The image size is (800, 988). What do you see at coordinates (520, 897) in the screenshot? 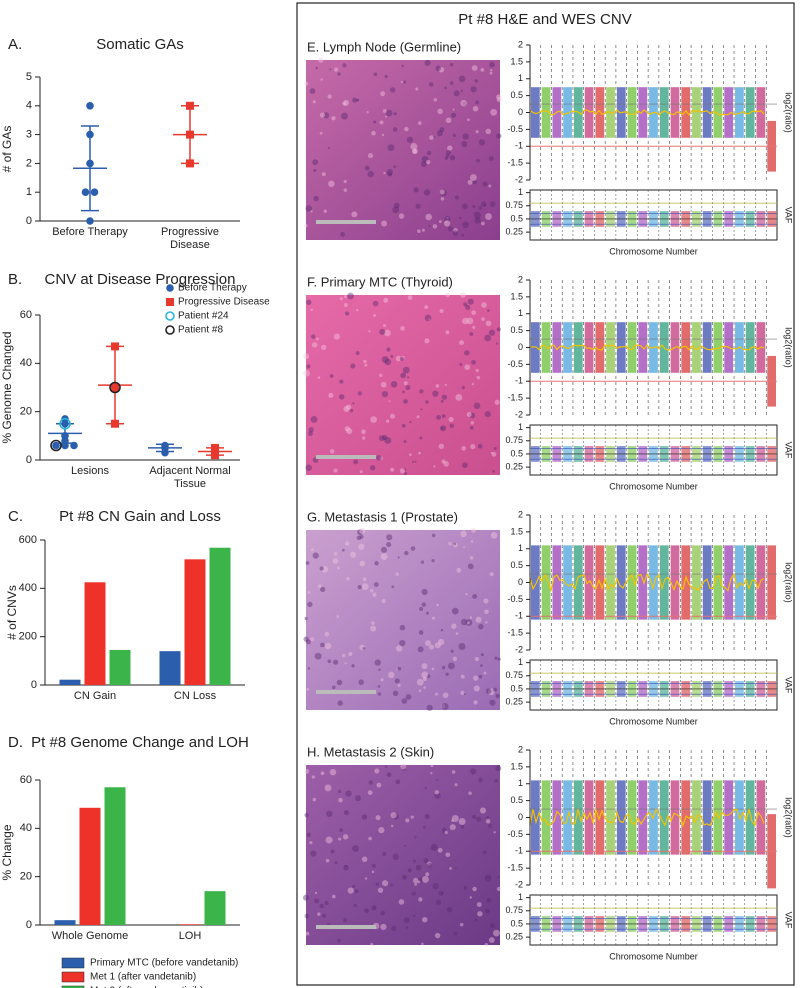
I see `y-tick-label: 1` at bounding box center [520, 897].